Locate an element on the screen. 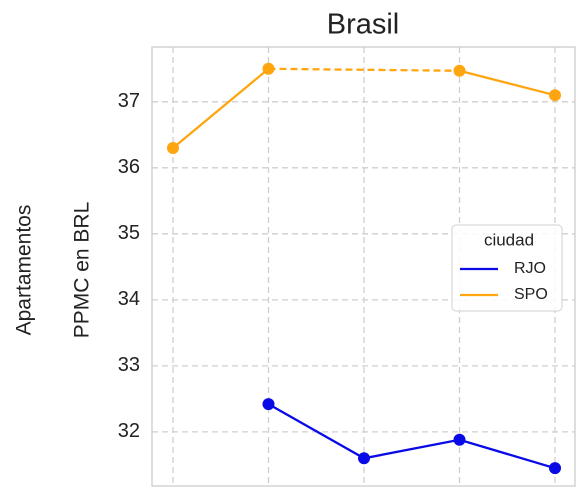  y-tick-label: 36 is located at coordinates (129, 167).